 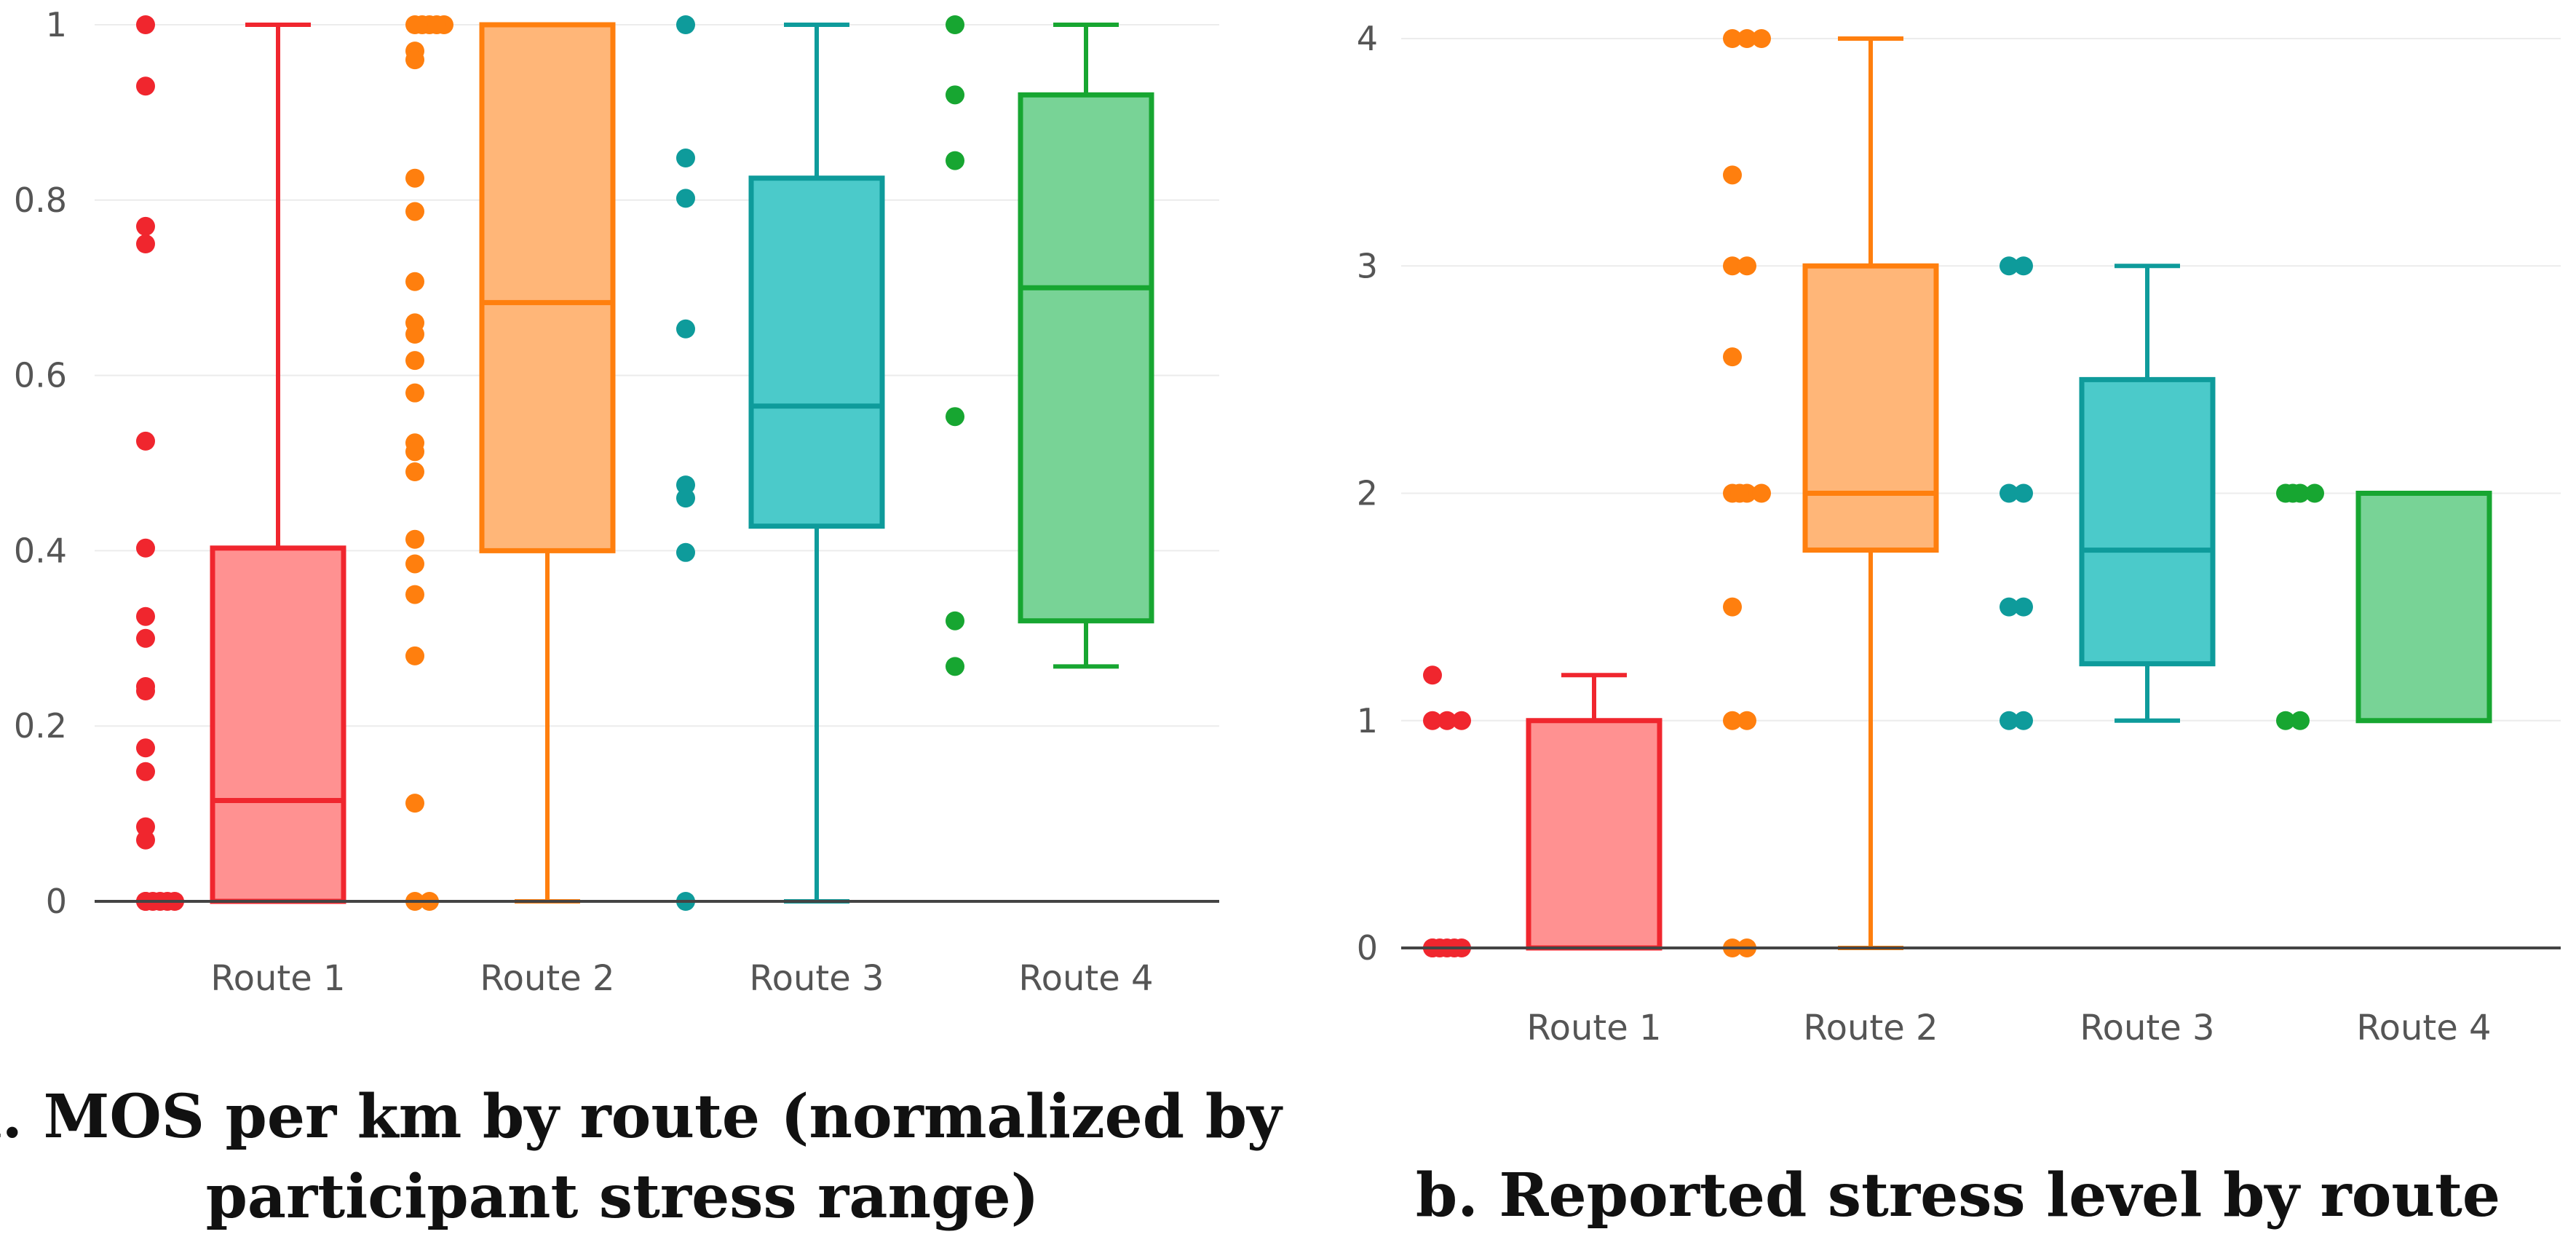 What do you see at coordinates (40, 201) in the screenshot?
I see `y-tick-label: 0.8` at bounding box center [40, 201].